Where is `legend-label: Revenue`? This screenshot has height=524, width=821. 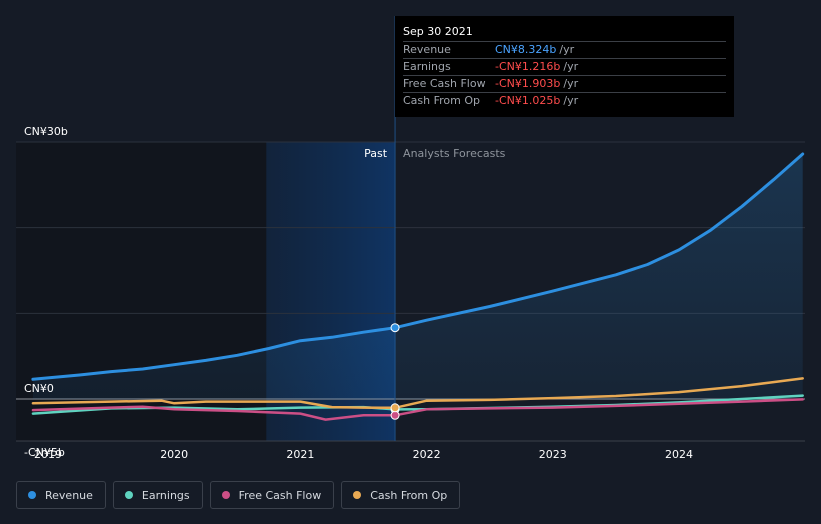
legend-label: Revenue is located at coordinates (69, 495).